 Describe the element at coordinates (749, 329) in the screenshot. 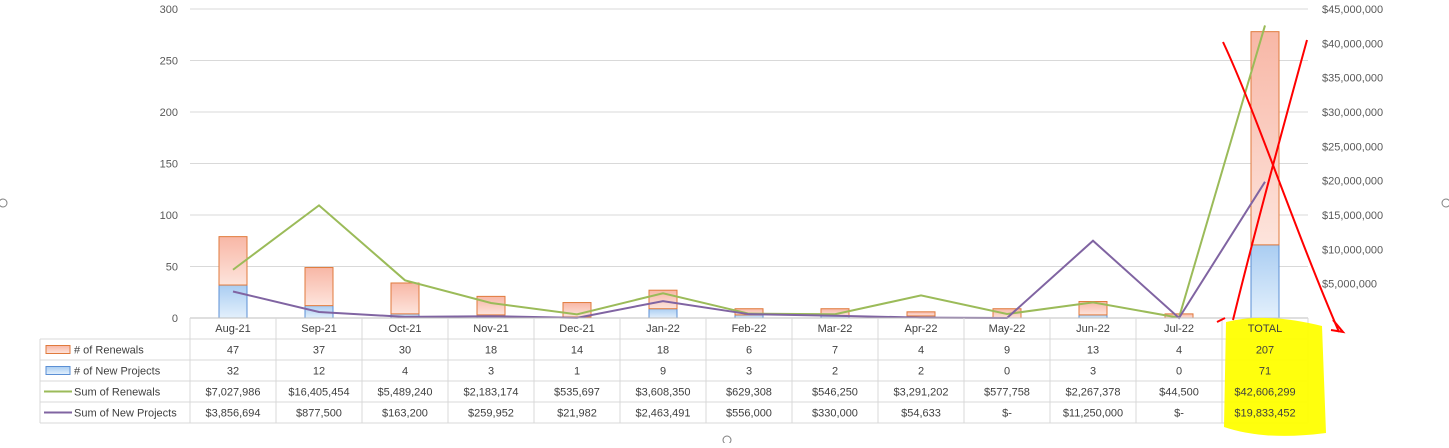

I see `category-label: Feb-22` at that location.